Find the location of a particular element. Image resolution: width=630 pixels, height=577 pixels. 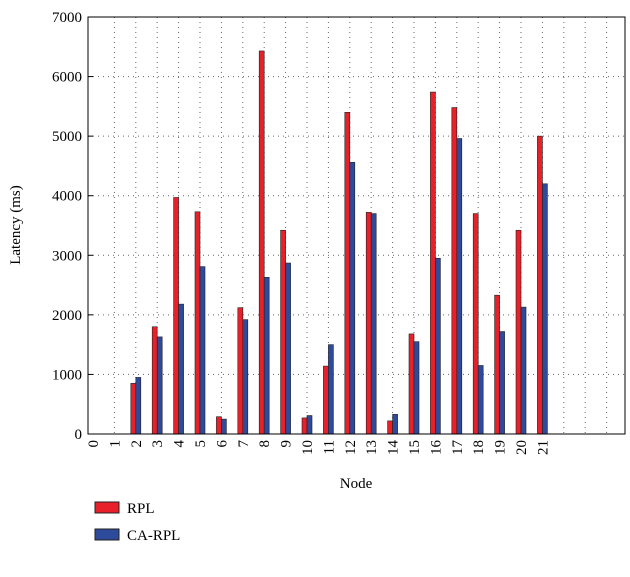

y-tick-label: 5000 is located at coordinates (67, 137).